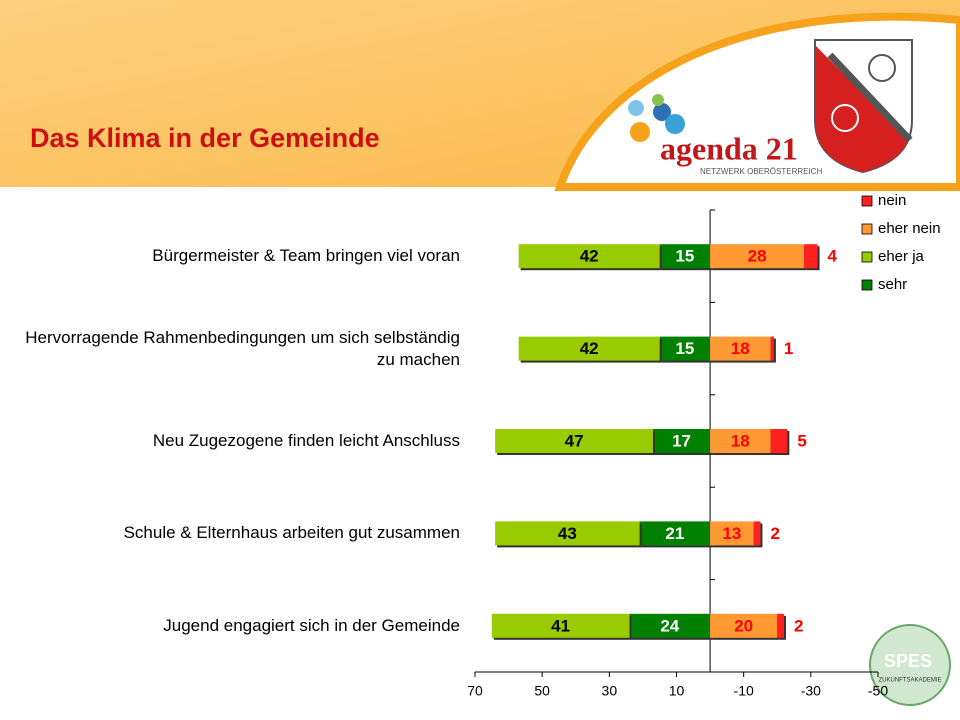 The width and height of the screenshot is (960, 720). I want to click on data-label: 41, so click(560, 625).